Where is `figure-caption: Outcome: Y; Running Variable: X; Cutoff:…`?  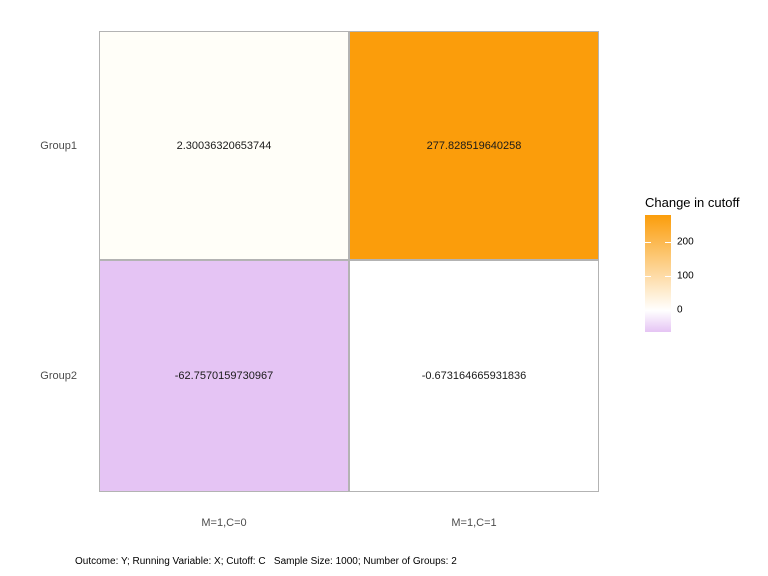
figure-caption: Outcome: Y; Running Variable: X; Cutoff:… is located at coordinates (266, 561).